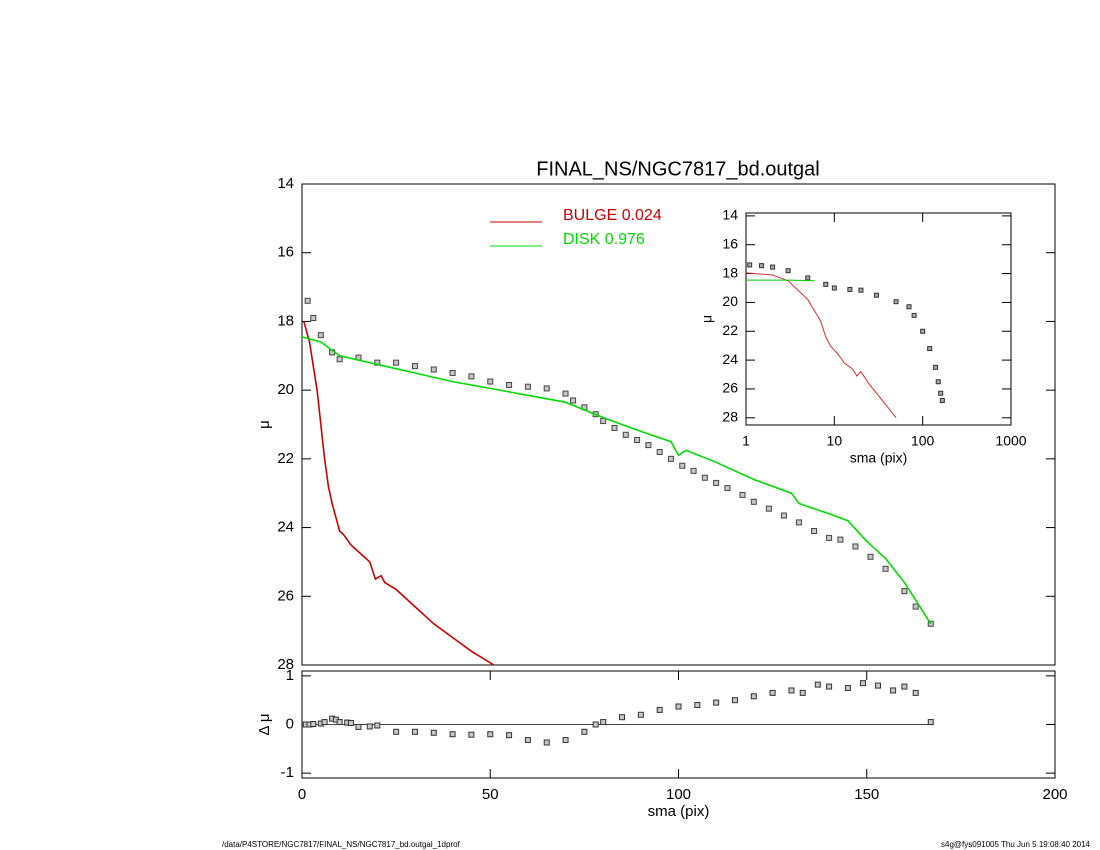 The image size is (1100, 850). I want to click on legend-label: DISK 0.976, so click(604, 239).